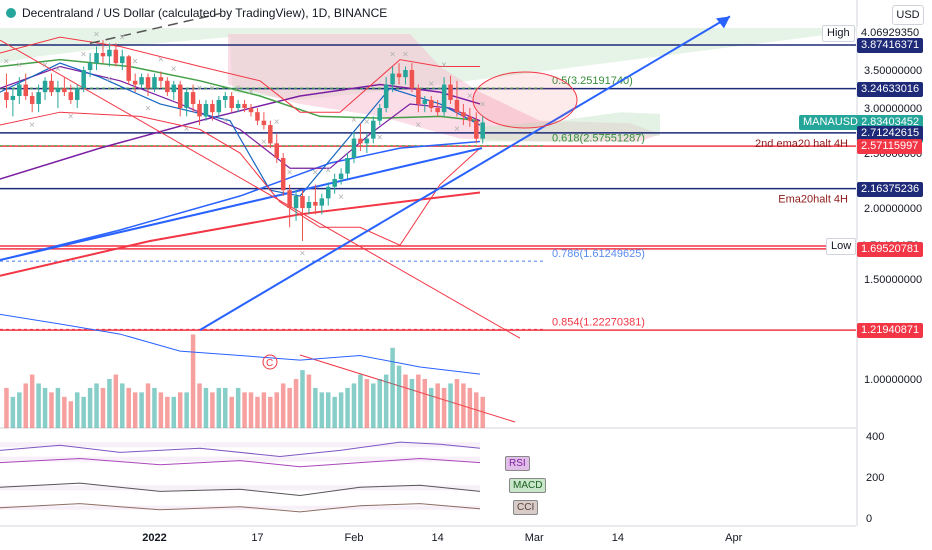 The width and height of the screenshot is (932, 550). Describe the element at coordinates (240, 344) in the screenshot. I see `volume-ma-line` at that location.